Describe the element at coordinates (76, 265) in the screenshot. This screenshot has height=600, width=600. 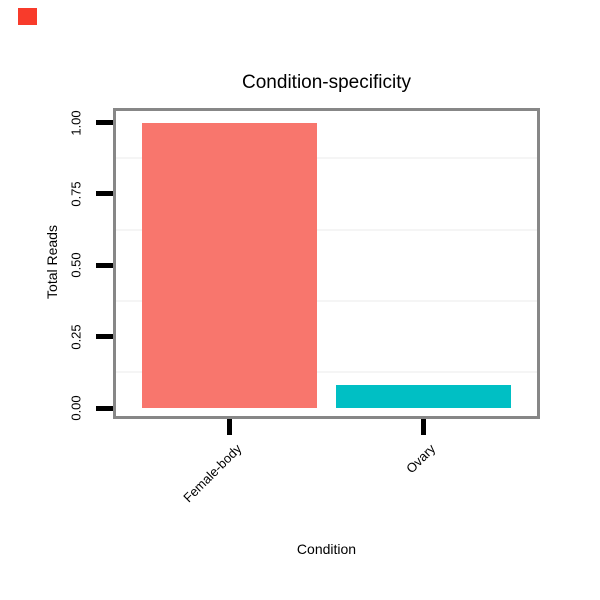
I see `y-axis-tick-label: 0.50` at that location.